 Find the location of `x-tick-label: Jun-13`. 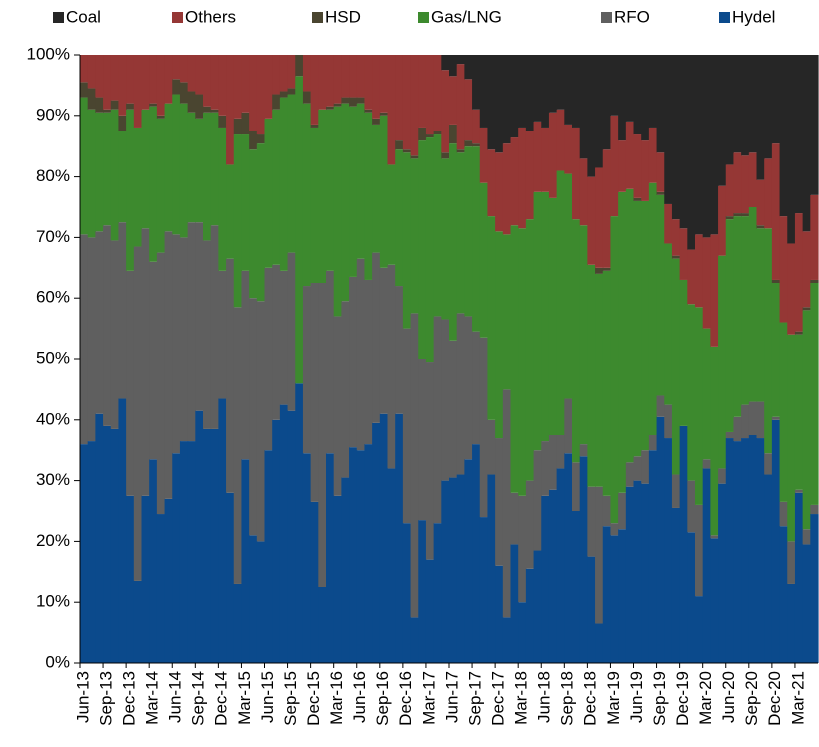

x-tick-label: Jun-13 is located at coordinates (82, 697).